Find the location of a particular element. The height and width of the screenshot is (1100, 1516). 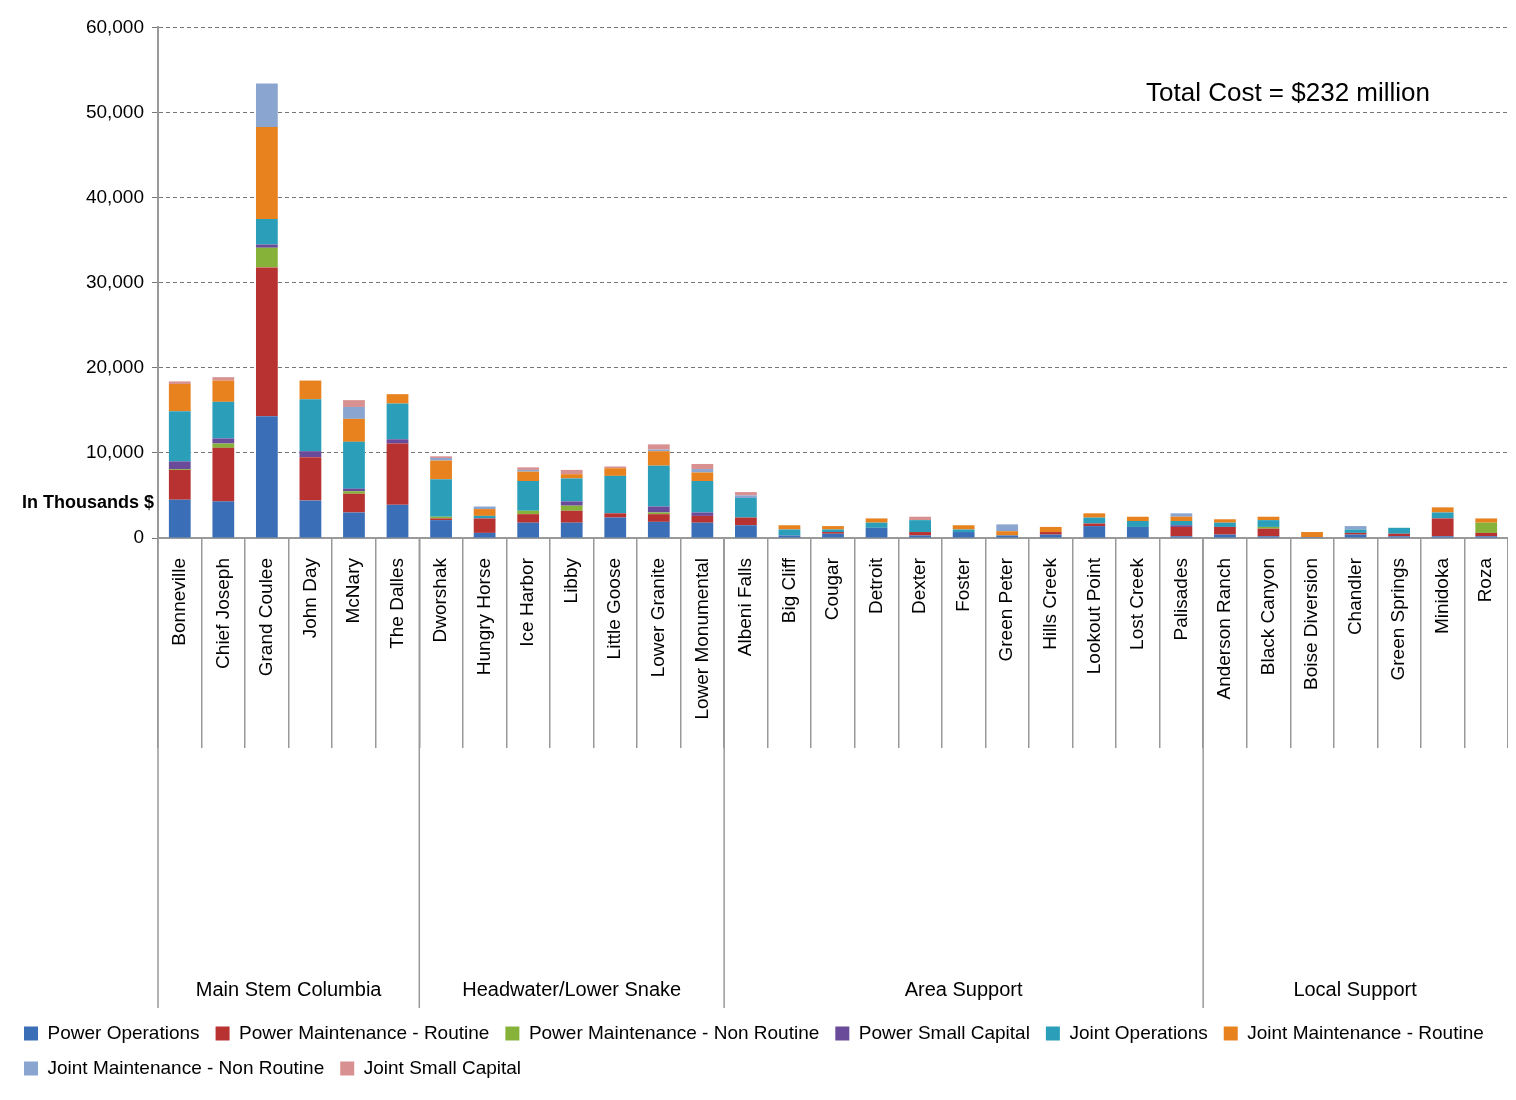

text: Main Stem Columbia is located at coordinates (289, 988).